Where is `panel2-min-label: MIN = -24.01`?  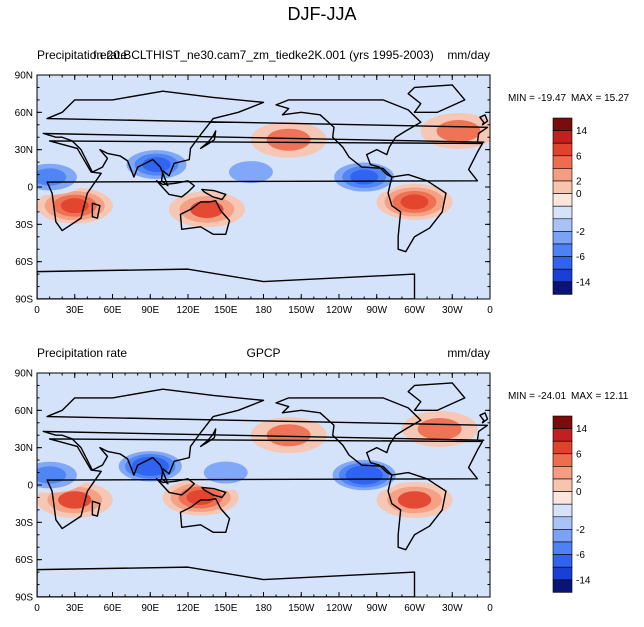 panel2-min-label: MIN = -24.01 is located at coordinates (537, 396).